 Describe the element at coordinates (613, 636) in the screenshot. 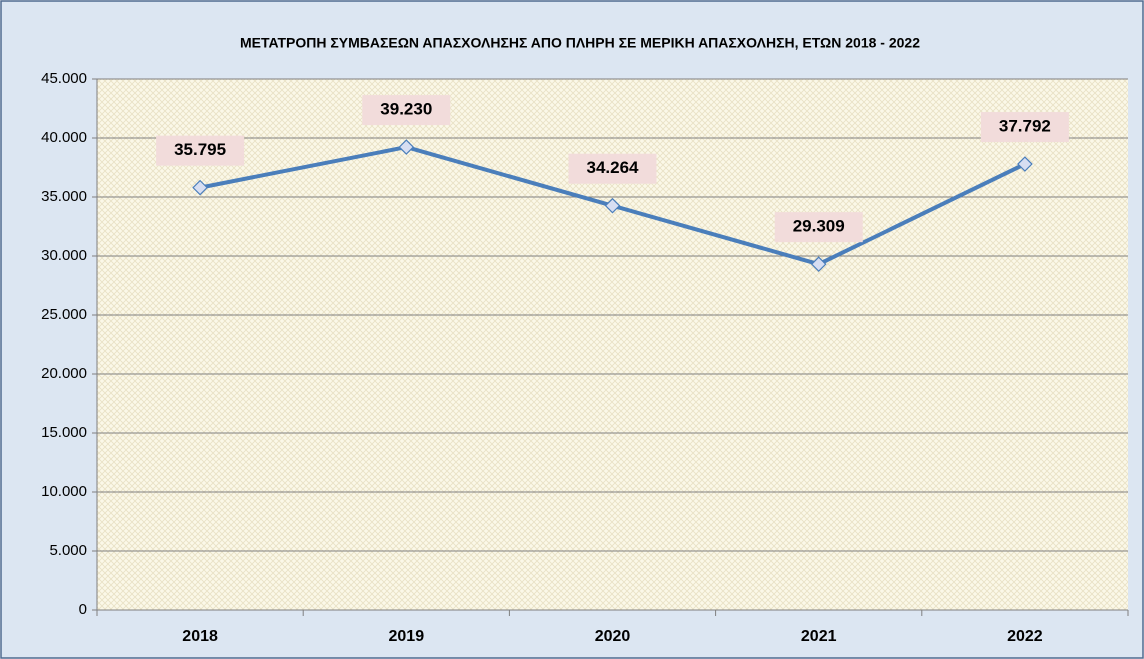

I see `x-tick-label: 2020` at that location.